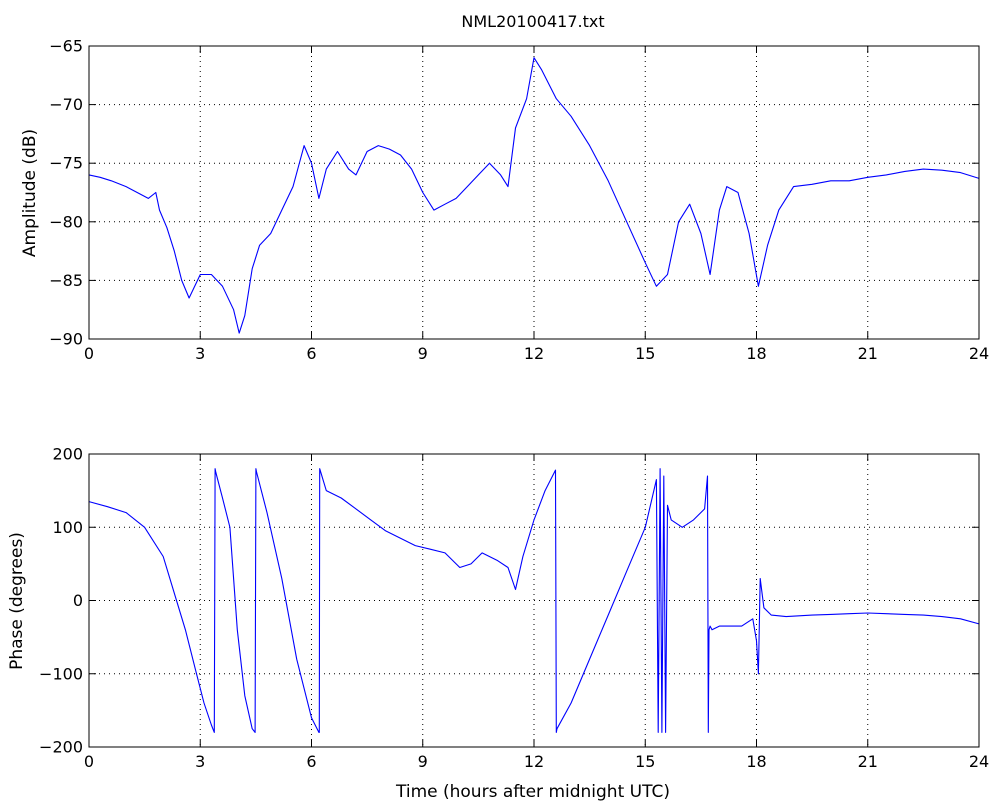  Describe the element at coordinates (66, 46) in the screenshot. I see `amplitude-y-tick-label: −65` at that location.